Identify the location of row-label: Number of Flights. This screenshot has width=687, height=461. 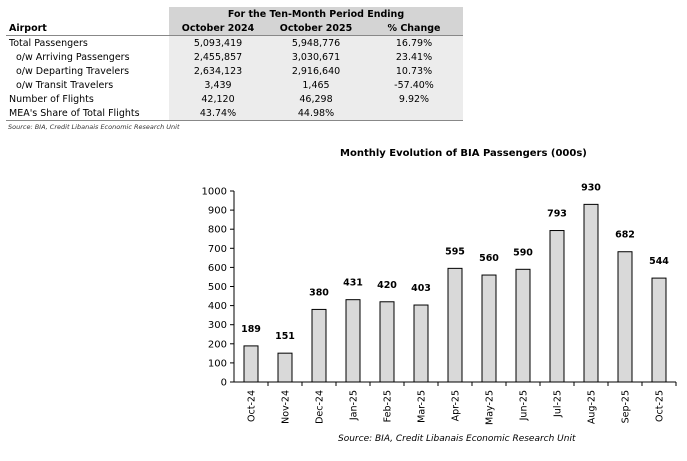
(51, 99).